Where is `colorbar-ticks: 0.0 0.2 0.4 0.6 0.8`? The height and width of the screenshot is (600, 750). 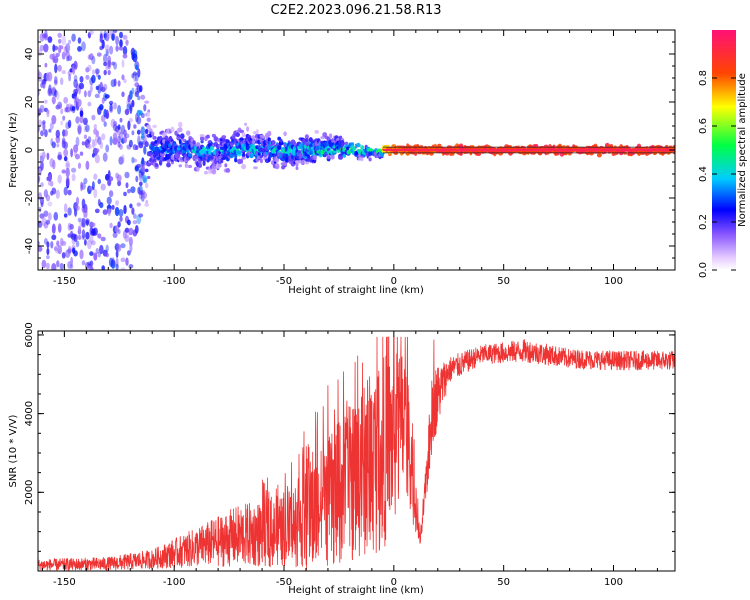
colorbar-ticks: 0.0 0.2 0.4 0.6 0.8 is located at coordinates (717, 174).